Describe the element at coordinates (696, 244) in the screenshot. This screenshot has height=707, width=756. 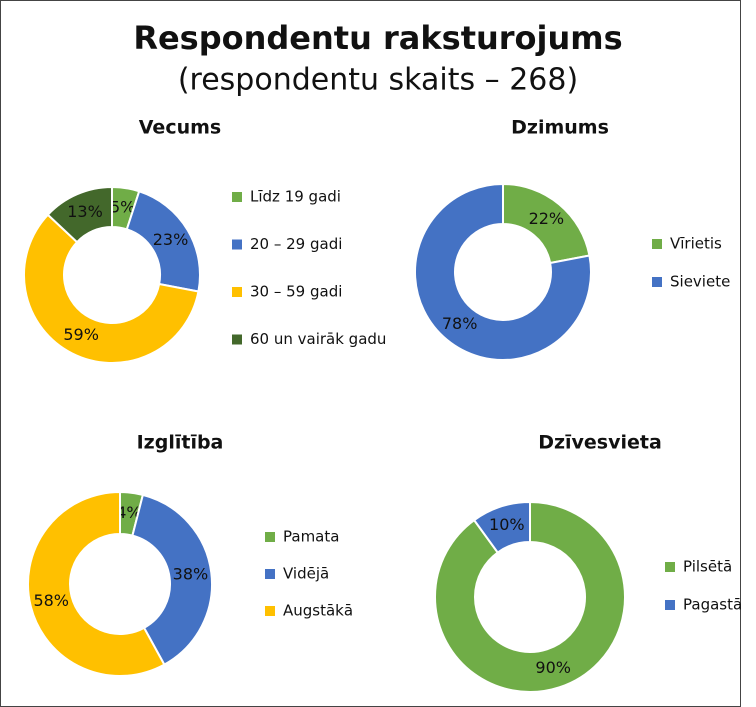
I see `legend-label: Vīrietis` at that location.